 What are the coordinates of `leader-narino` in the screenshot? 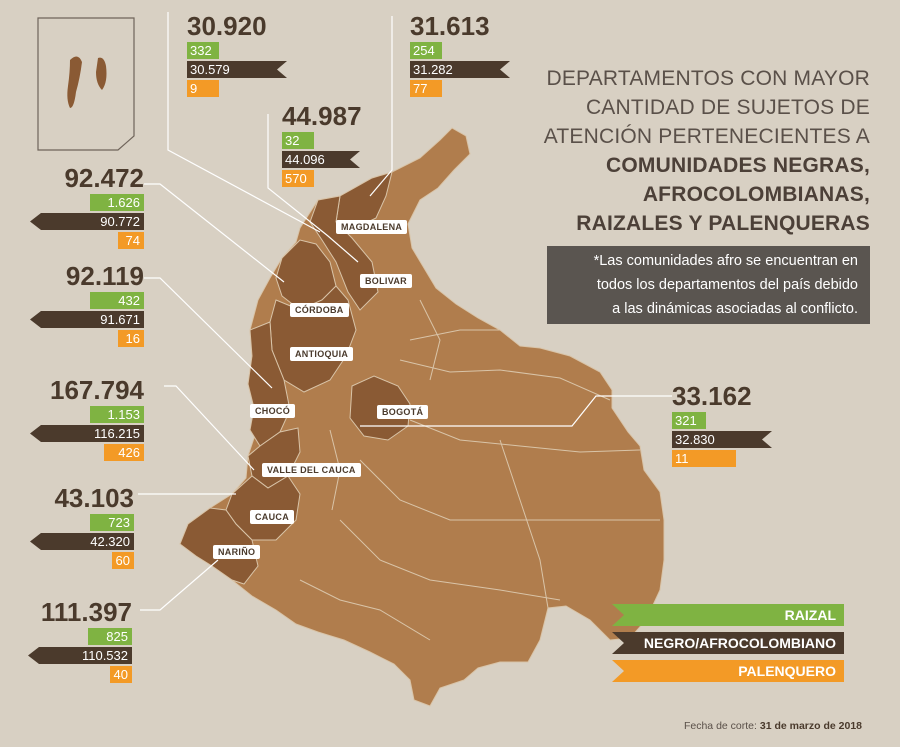 It's located at (179, 585).